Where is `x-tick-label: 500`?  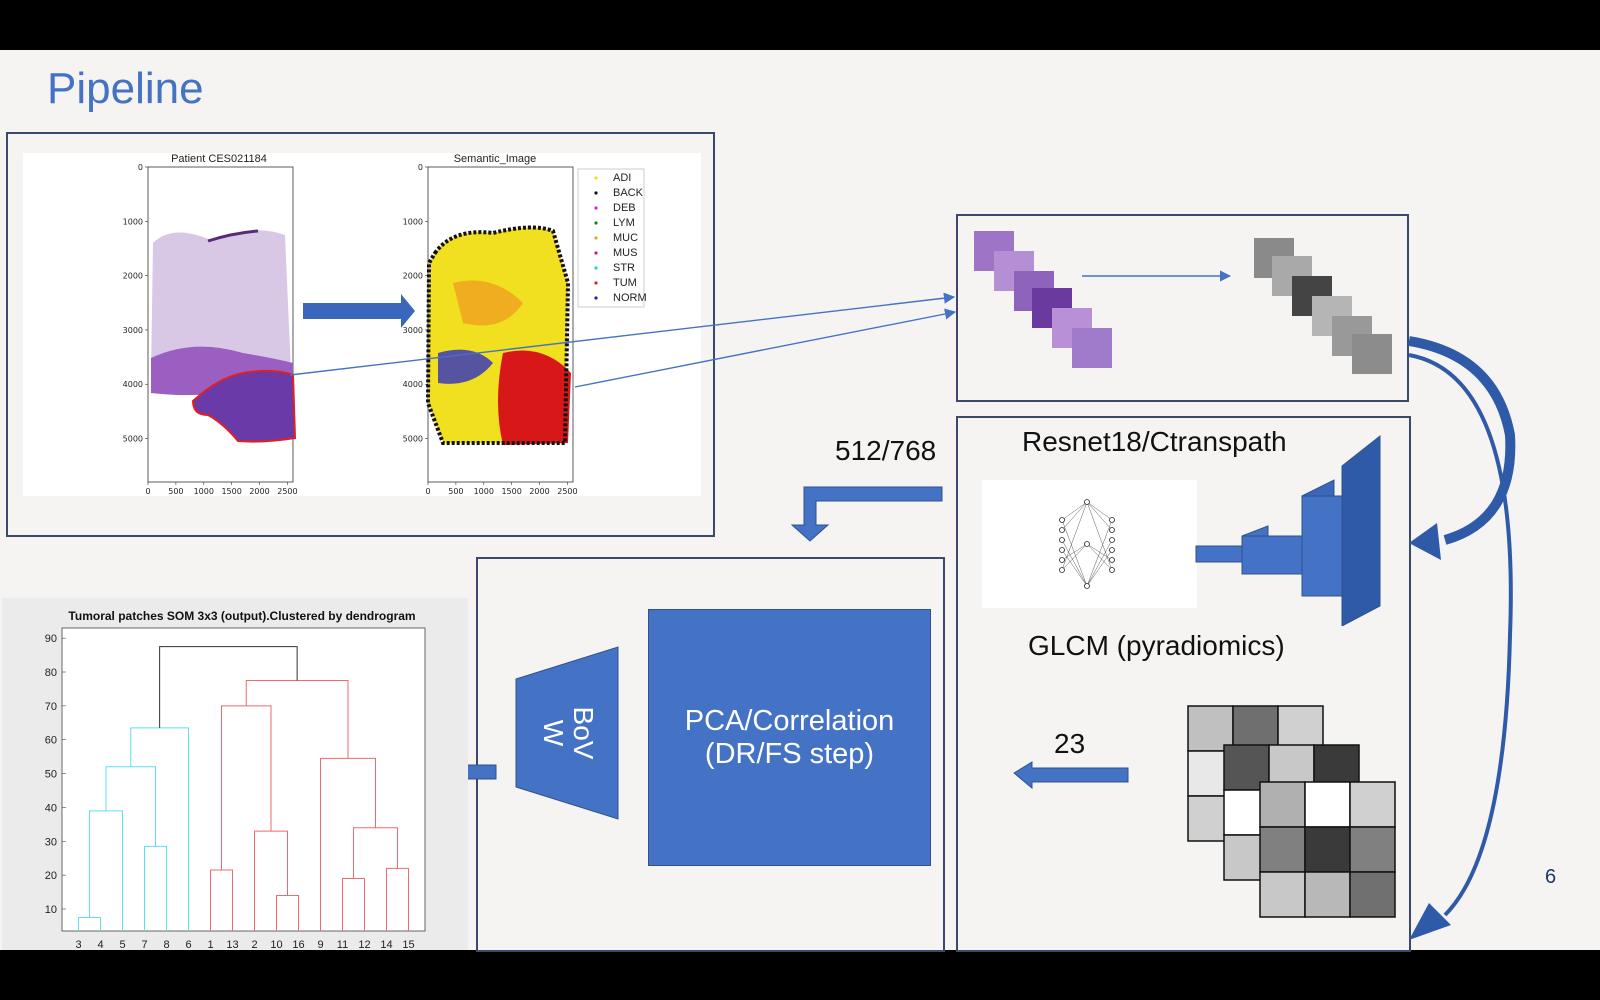
x-tick-label: 500 is located at coordinates (175, 491).